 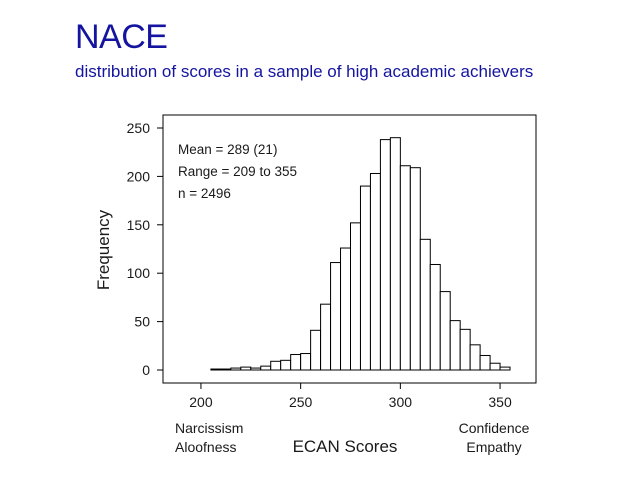 What do you see at coordinates (301, 402) in the screenshot?
I see `x-tick-label: 250` at bounding box center [301, 402].